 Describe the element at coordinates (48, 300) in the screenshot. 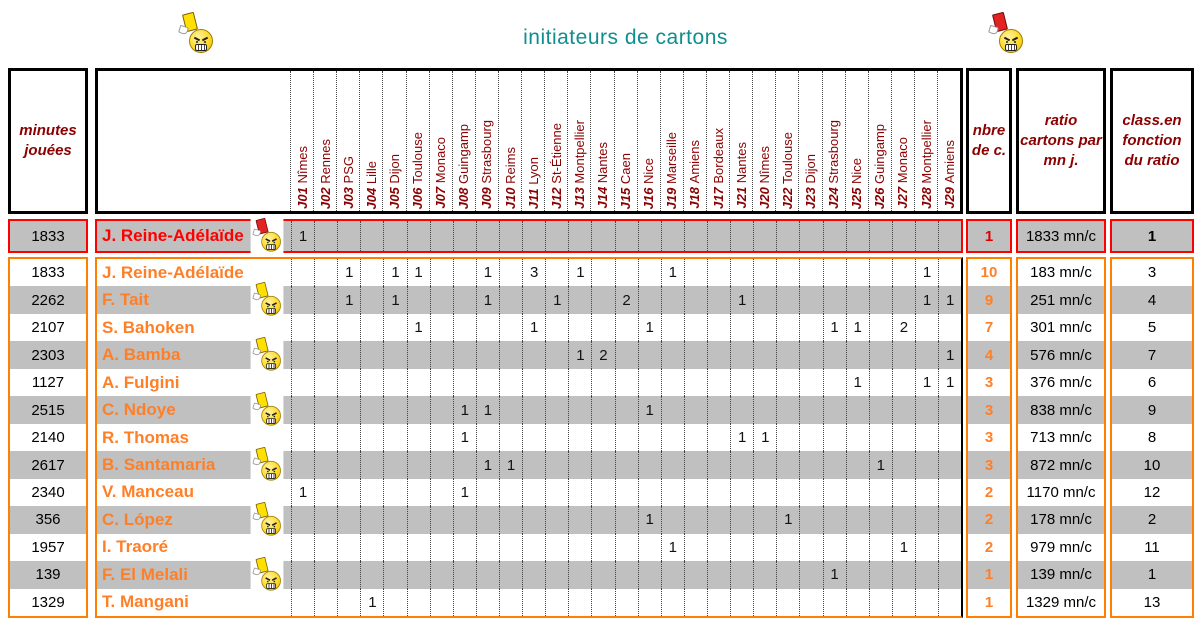

I see `minutes-cell: 2262` at that location.